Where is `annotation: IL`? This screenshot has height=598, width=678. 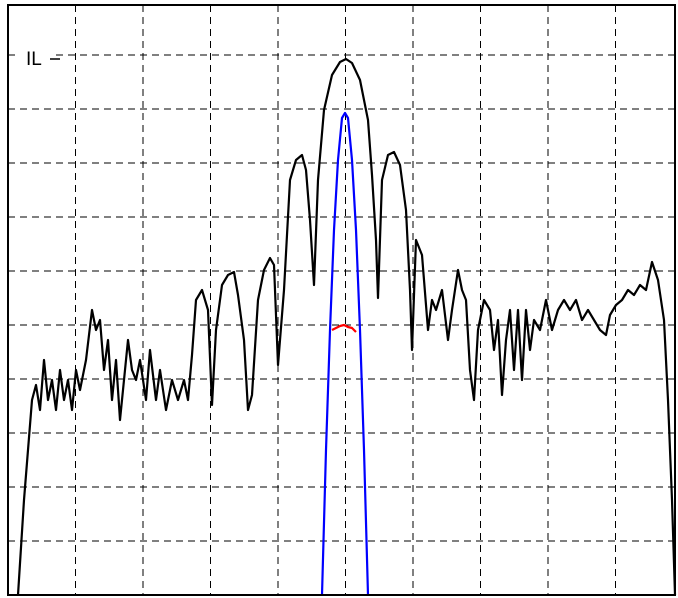 annotation: IL is located at coordinates (34, 59).